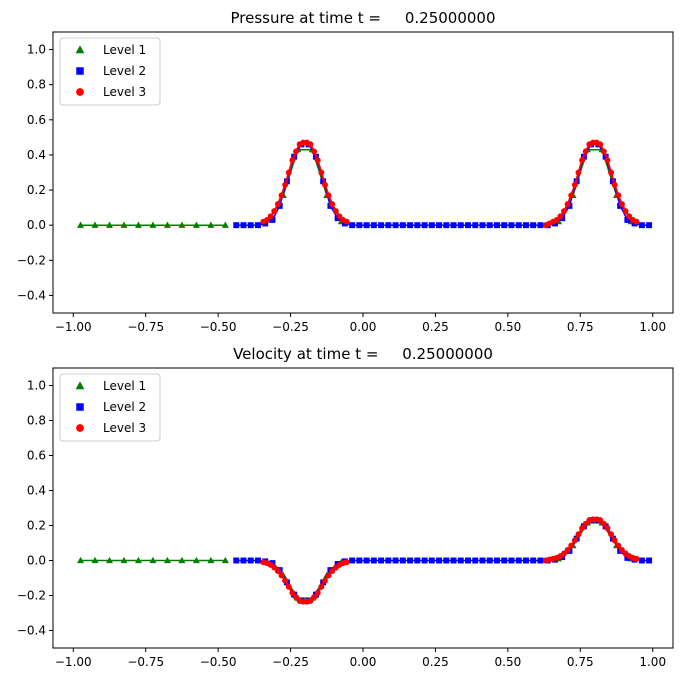 Image resolution: width=683 pixels, height=682 pixels. Describe the element at coordinates (80, 385) in the screenshot. I see `velocity-legend-item-level-1-marker` at that location.